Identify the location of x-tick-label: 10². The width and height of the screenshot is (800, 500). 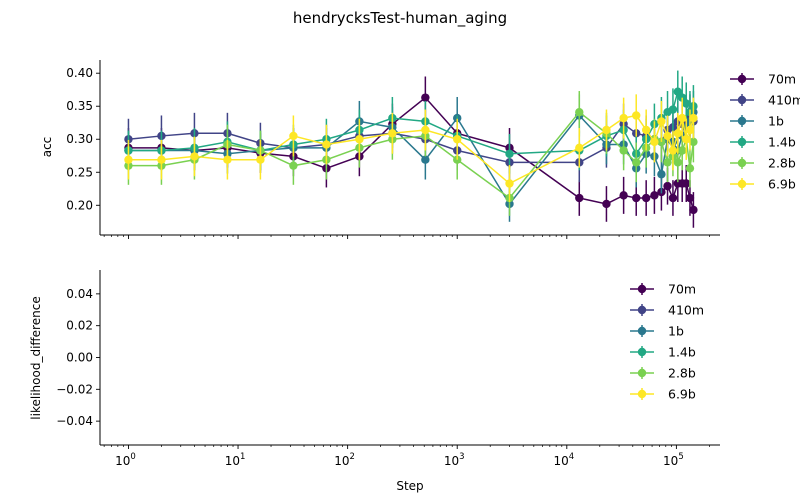
(344, 460).